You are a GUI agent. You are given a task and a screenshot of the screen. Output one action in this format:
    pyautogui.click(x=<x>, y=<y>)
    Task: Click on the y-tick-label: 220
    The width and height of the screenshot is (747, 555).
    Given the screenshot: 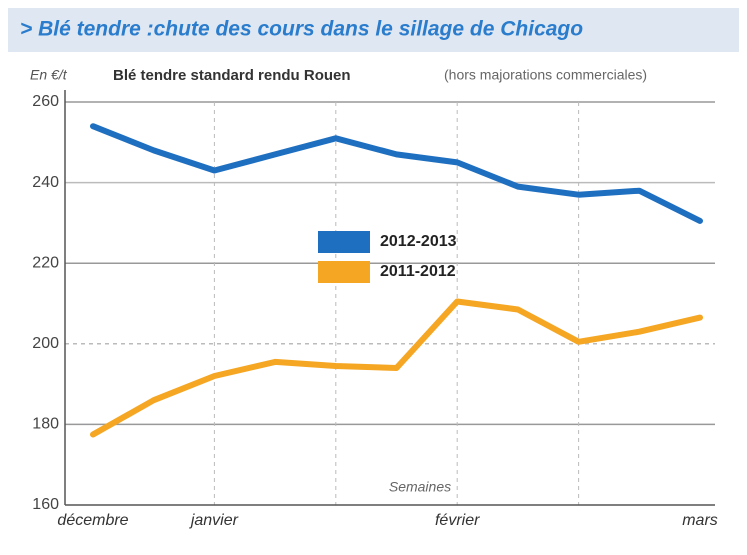 What is the action you would take?
    pyautogui.click(x=45, y=262)
    